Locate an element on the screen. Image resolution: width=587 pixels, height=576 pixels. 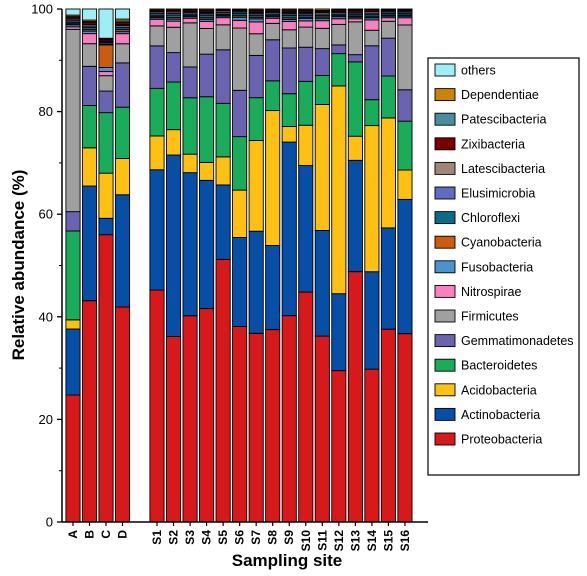
bar-segment-a-firmicutes is located at coordinates (73, 120).